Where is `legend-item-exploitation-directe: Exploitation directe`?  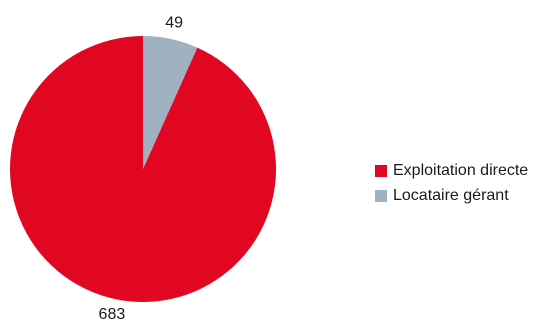 legend-item-exploitation-directe: Exploitation directe is located at coordinates (451, 171).